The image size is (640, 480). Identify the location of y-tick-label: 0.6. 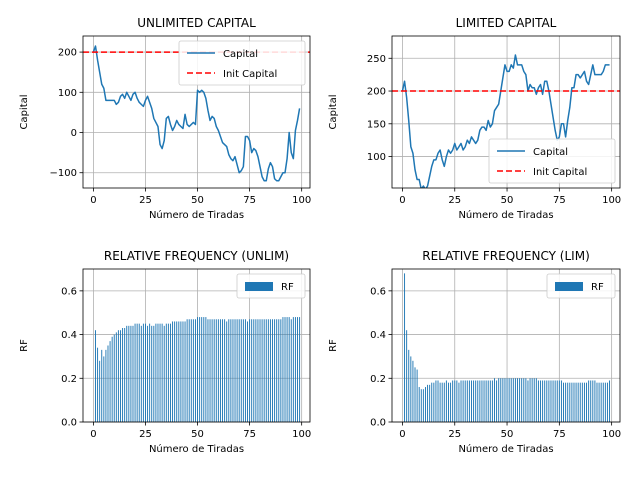
(69, 291).